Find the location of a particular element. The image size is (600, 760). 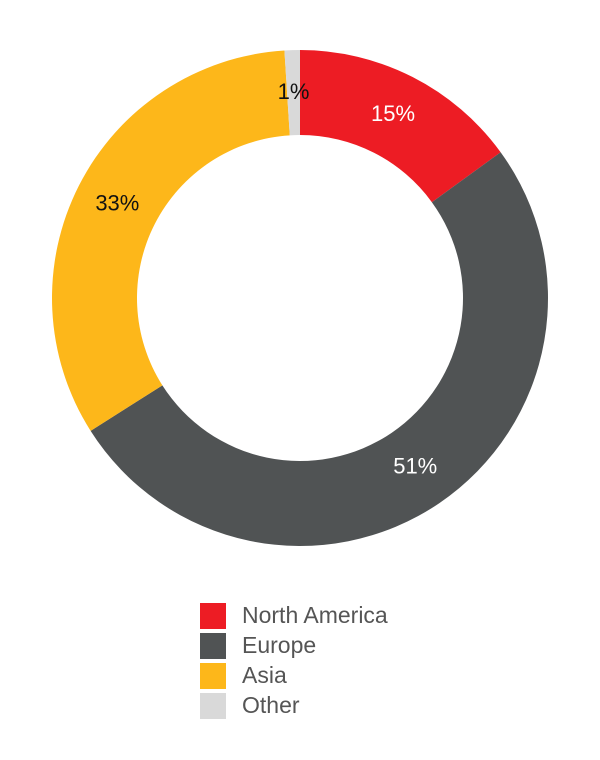

value-label: 51% is located at coordinates (415, 465).